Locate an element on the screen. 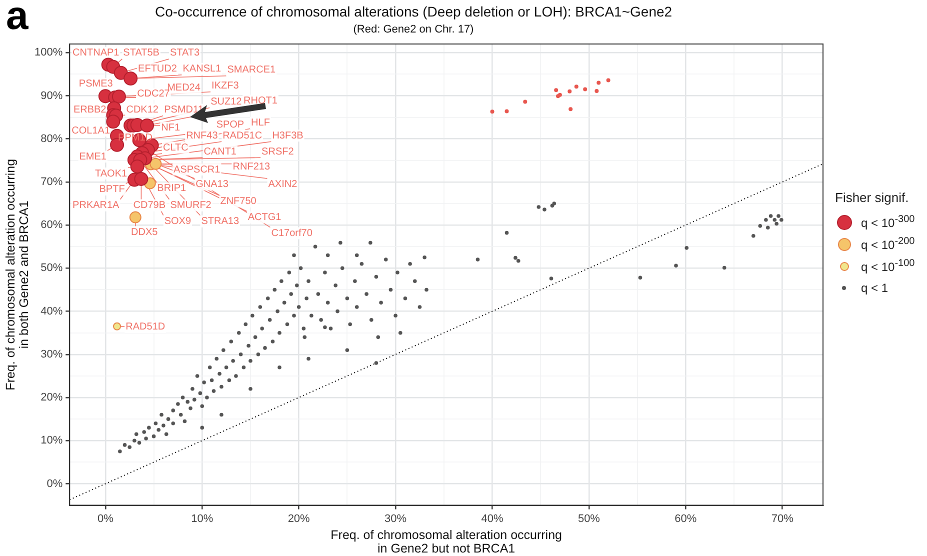  annotation: H3F3B is located at coordinates (288, 136).